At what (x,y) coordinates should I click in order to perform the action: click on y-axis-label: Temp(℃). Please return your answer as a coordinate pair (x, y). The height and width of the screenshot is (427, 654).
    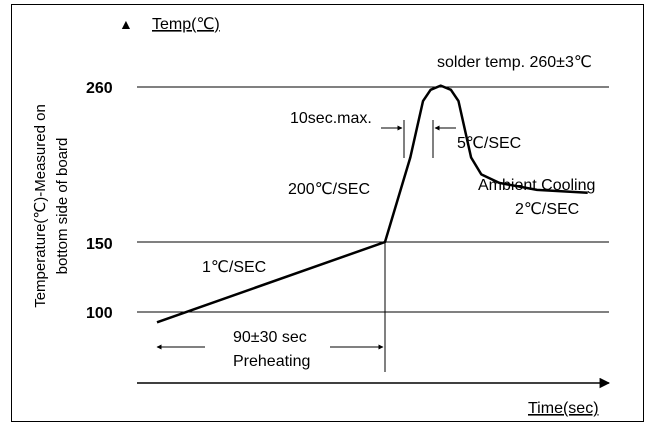
    Looking at the image, I should click on (186, 24).